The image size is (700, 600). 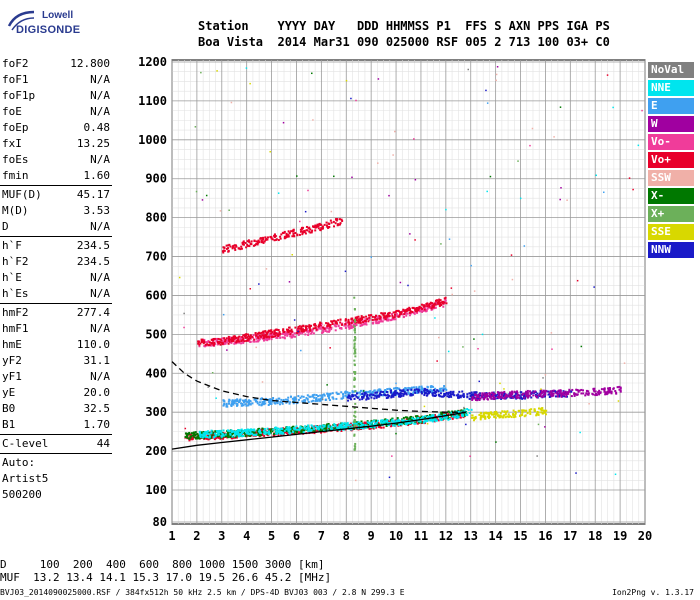 I want to click on profile-curve-dashed, so click(x=318, y=387).